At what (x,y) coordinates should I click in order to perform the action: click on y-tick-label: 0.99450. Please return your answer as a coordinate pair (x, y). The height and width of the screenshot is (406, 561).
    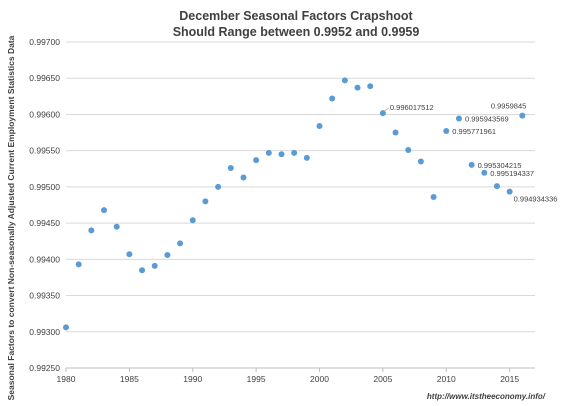
    Looking at the image, I should click on (44, 223).